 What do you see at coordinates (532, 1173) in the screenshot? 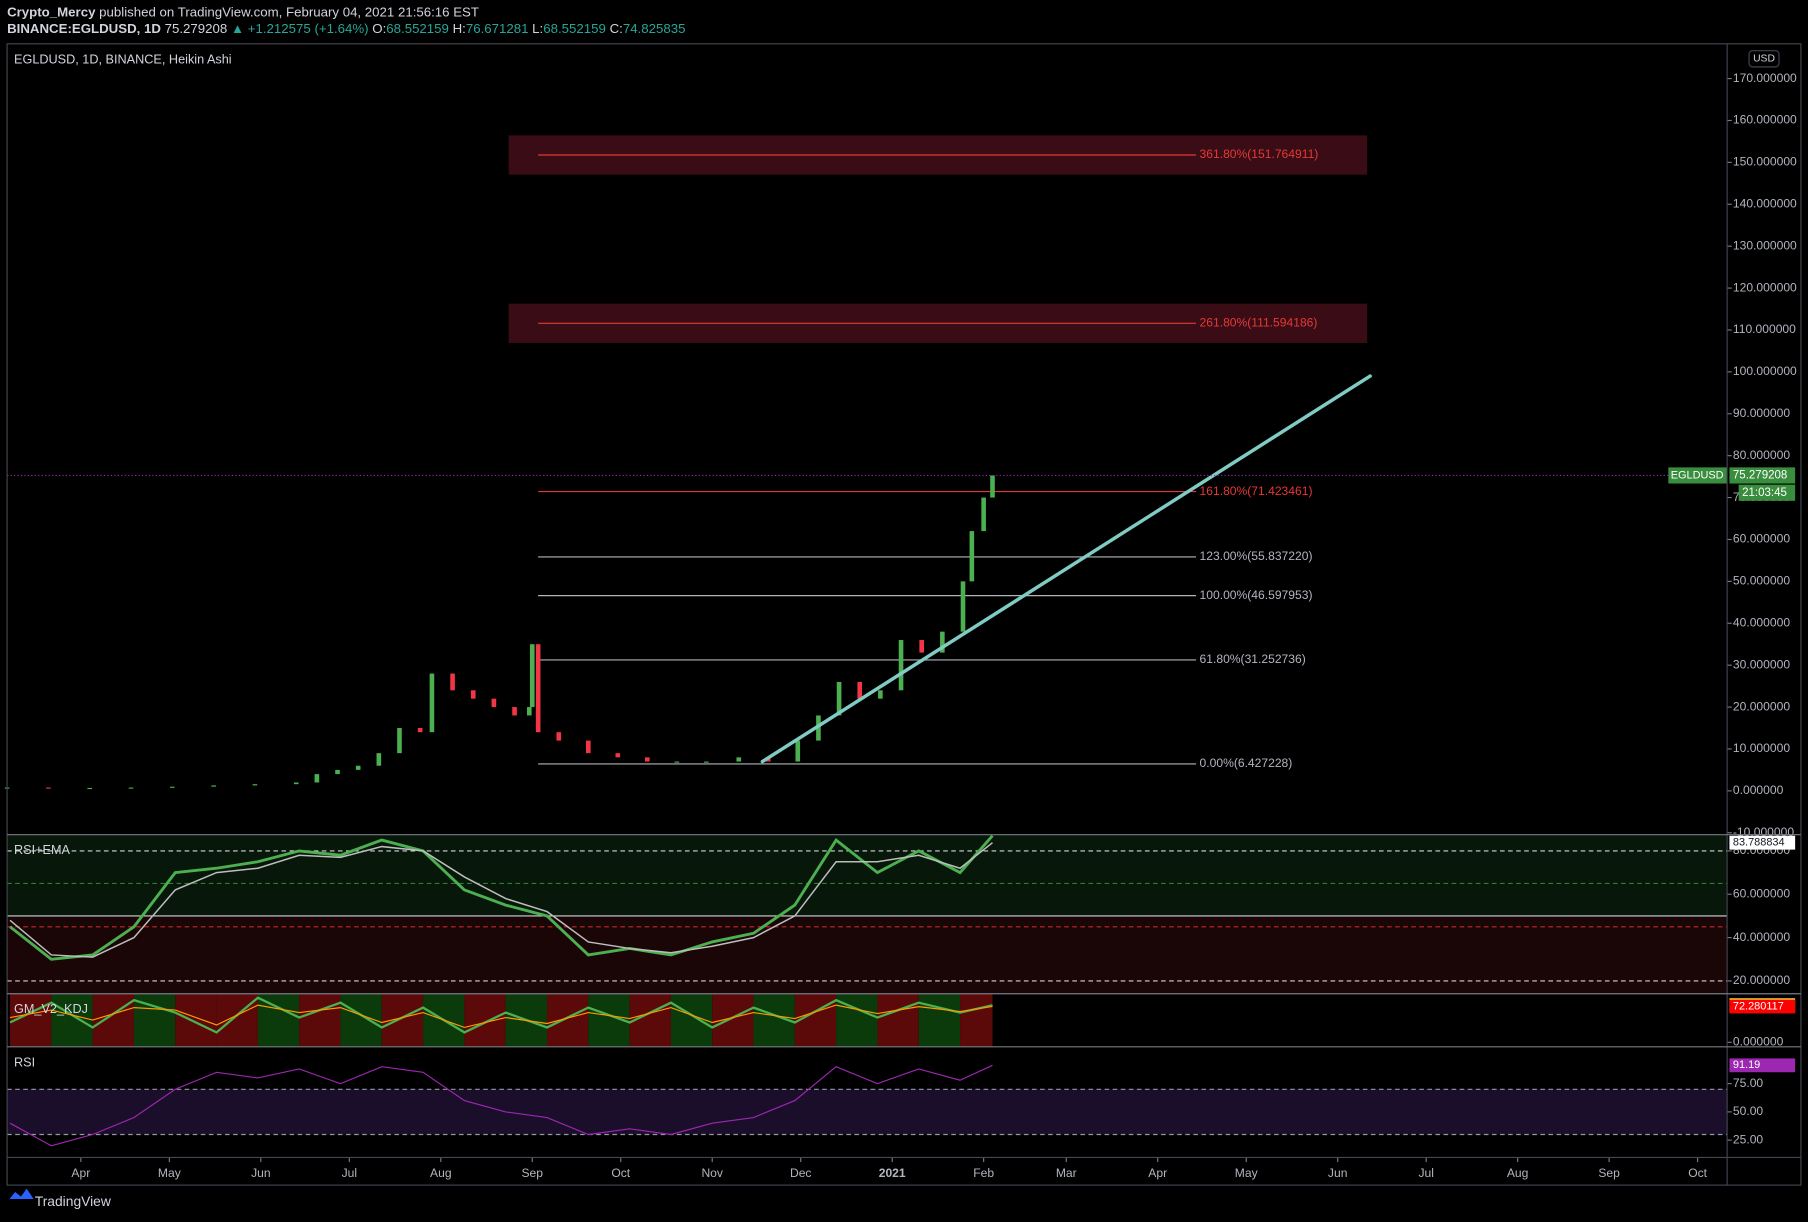
I see `x-tick-label: Sep` at bounding box center [532, 1173].